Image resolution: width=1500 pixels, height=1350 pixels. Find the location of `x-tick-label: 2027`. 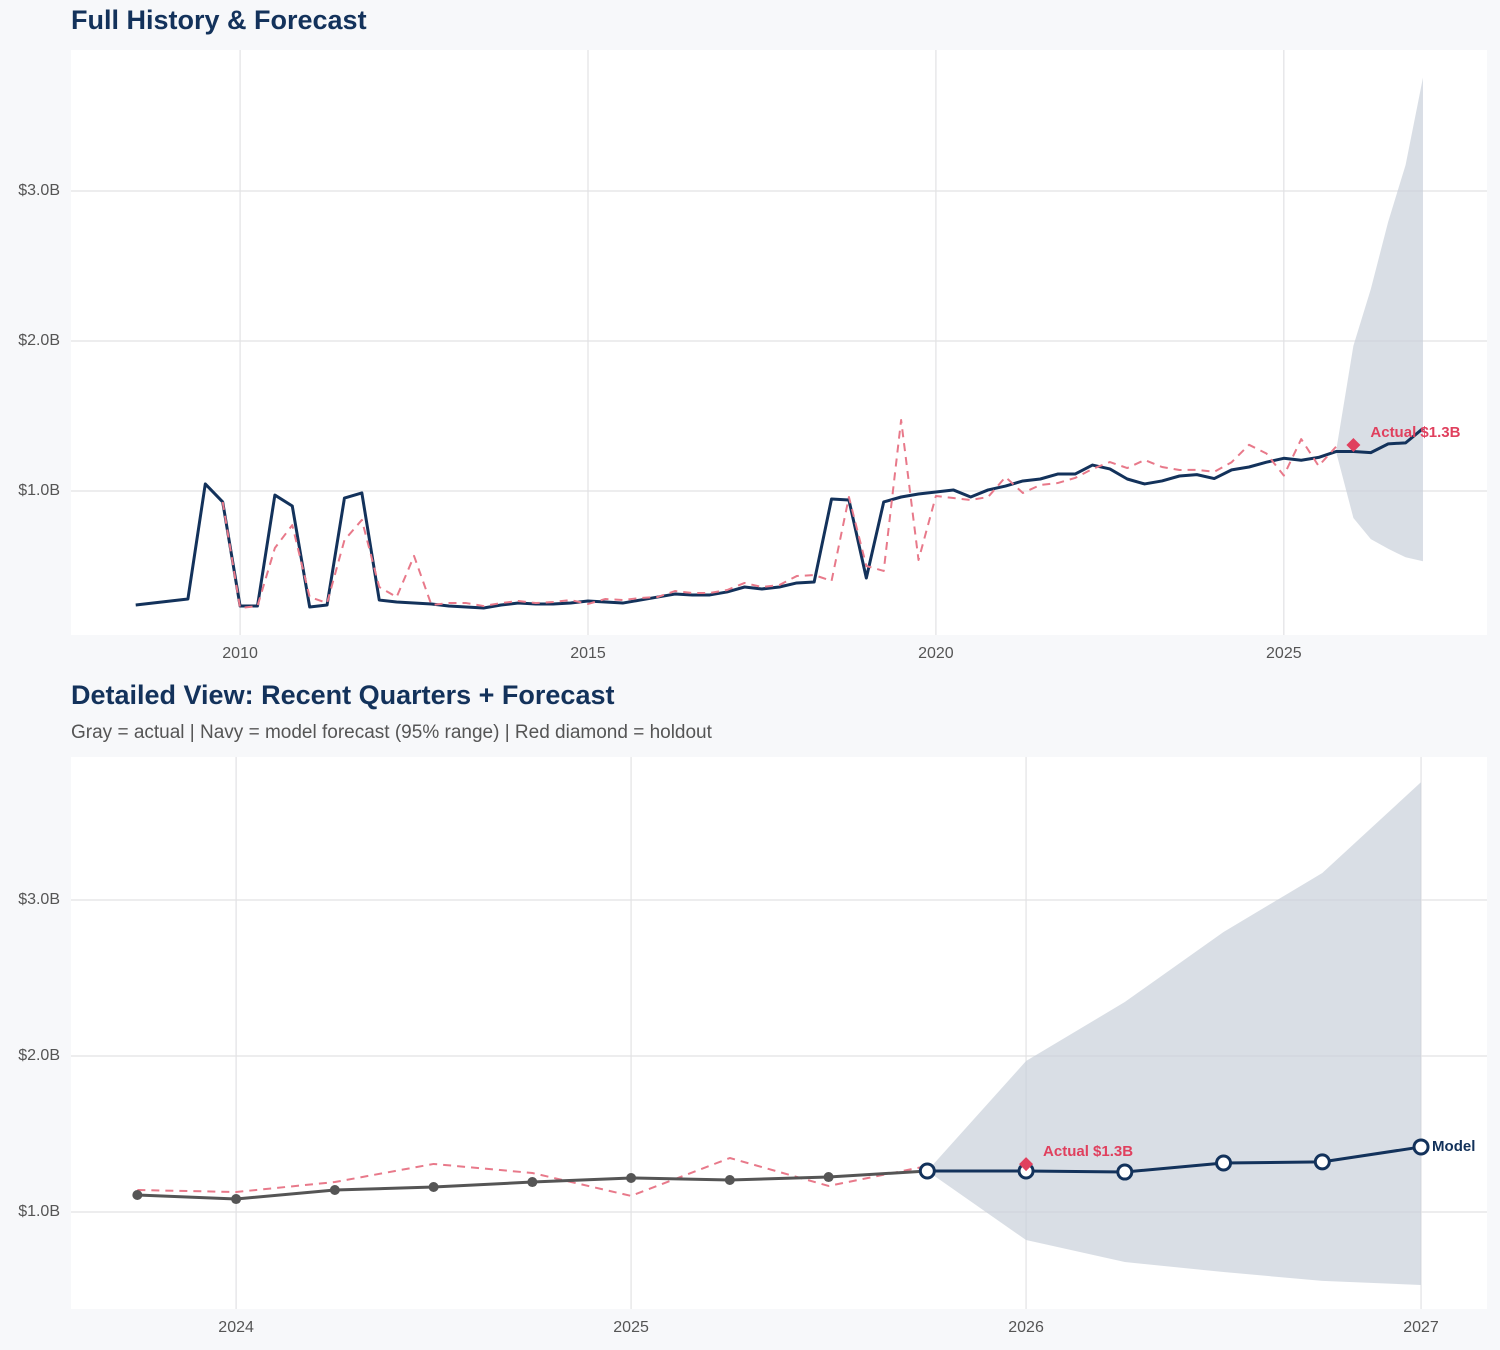

x-tick-label: 2027 is located at coordinates (1421, 1327).